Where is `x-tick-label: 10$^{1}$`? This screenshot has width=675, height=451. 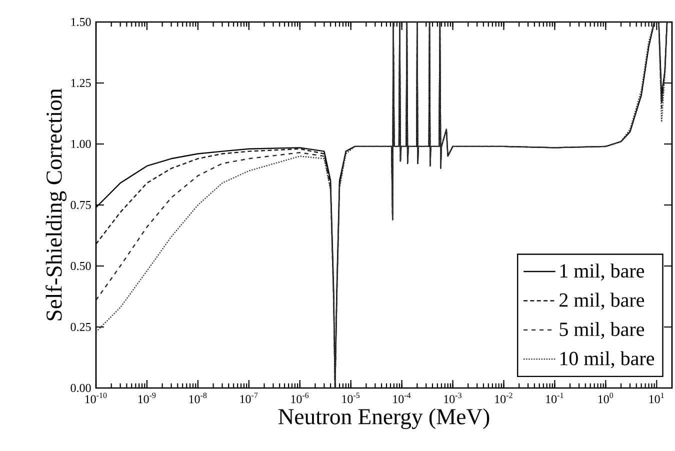
x-tick-label: 10$^{1}$ is located at coordinates (656, 398).